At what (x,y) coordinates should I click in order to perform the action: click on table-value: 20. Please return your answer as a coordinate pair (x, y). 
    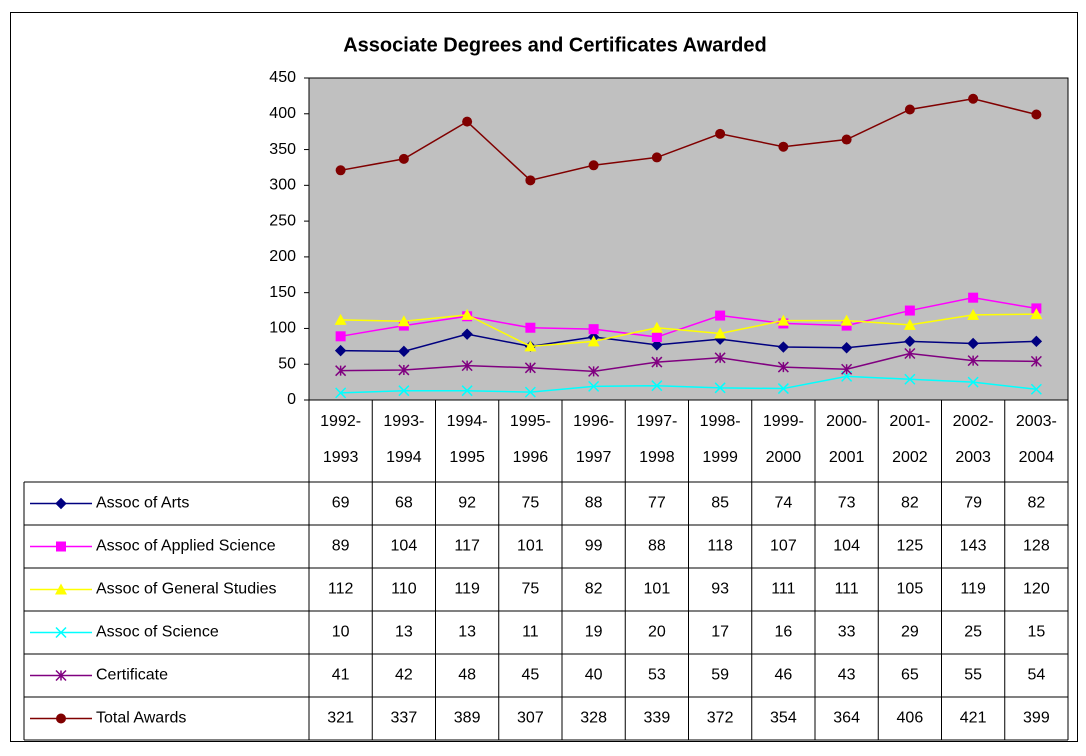
    Looking at the image, I should click on (657, 632).